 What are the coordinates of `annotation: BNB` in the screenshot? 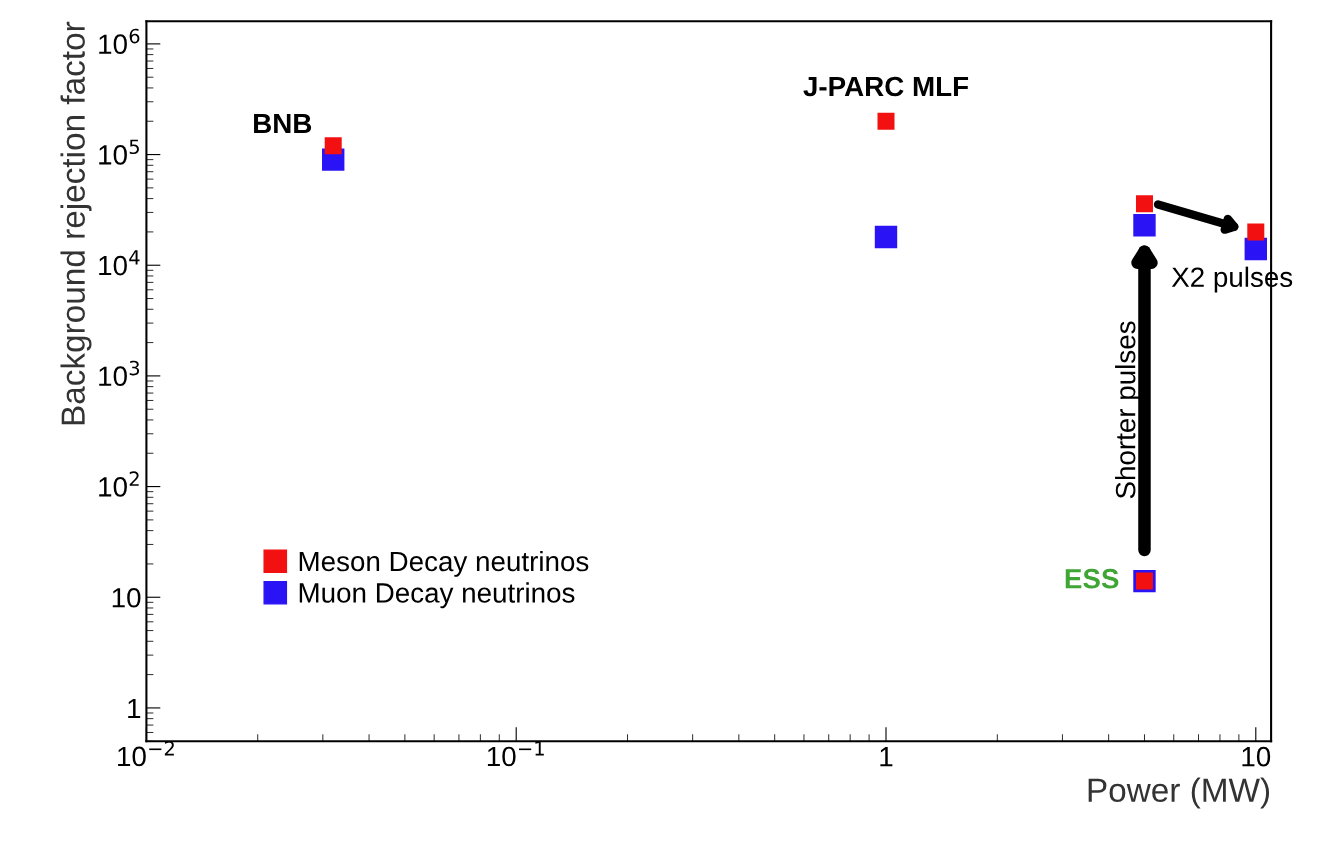 It's located at (283, 123).